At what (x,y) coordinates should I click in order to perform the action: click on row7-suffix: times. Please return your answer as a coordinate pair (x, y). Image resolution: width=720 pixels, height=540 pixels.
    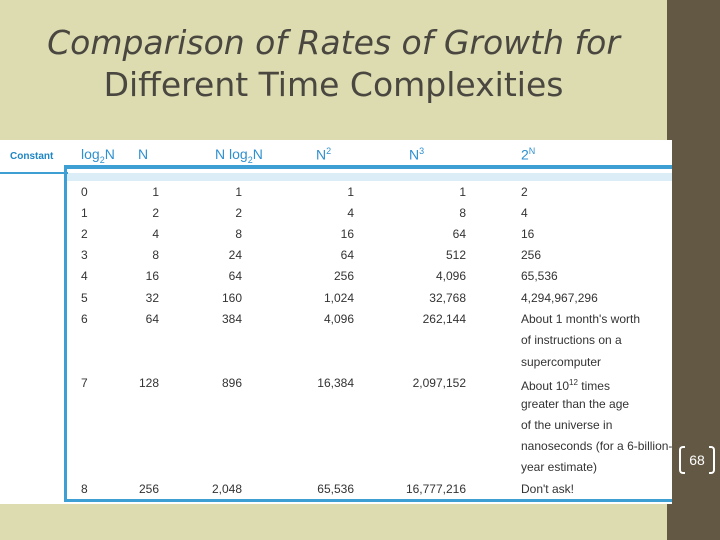
    Looking at the image, I should click on (593, 386).